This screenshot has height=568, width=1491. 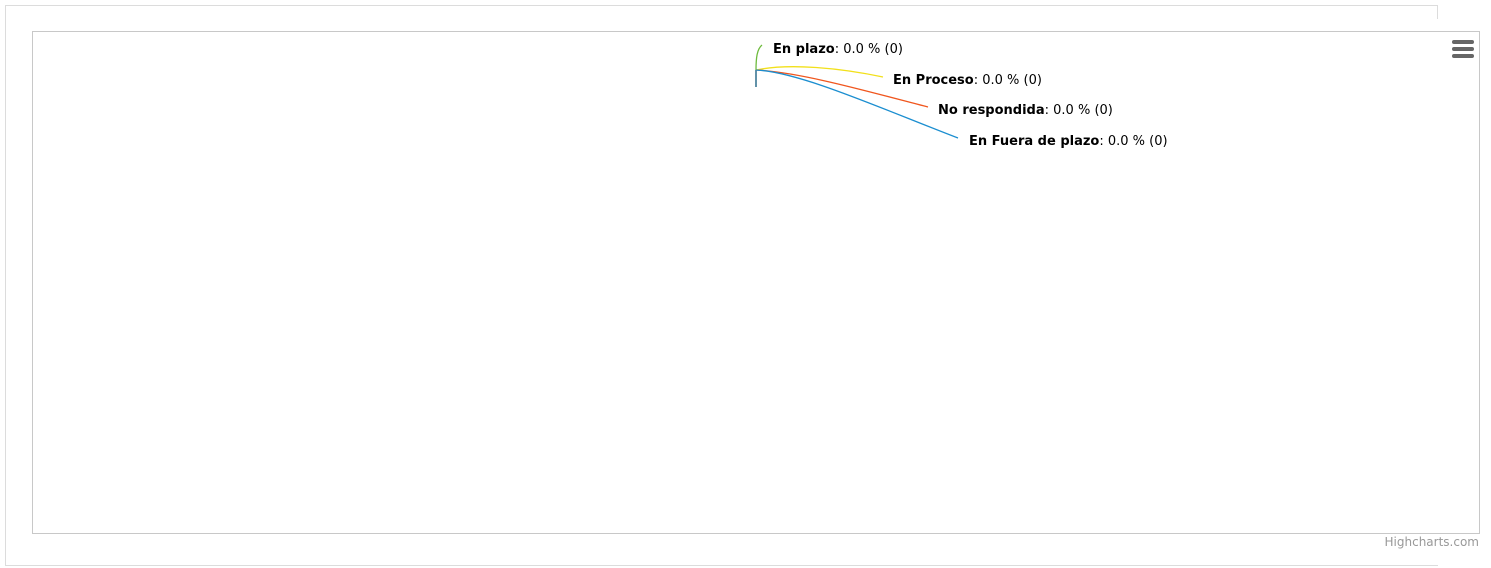 What do you see at coordinates (804, 49) in the screenshot?
I see `data-label-name: En plazo` at bounding box center [804, 49].